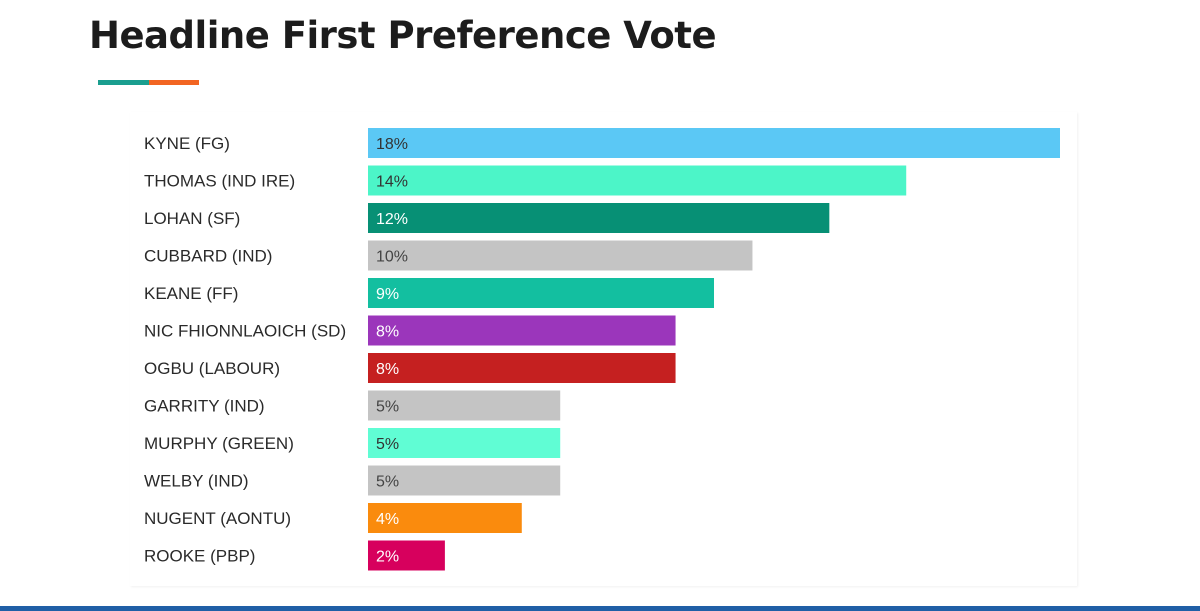 The width and height of the screenshot is (1200, 611). I want to click on accent-line-orange, so click(174, 82).